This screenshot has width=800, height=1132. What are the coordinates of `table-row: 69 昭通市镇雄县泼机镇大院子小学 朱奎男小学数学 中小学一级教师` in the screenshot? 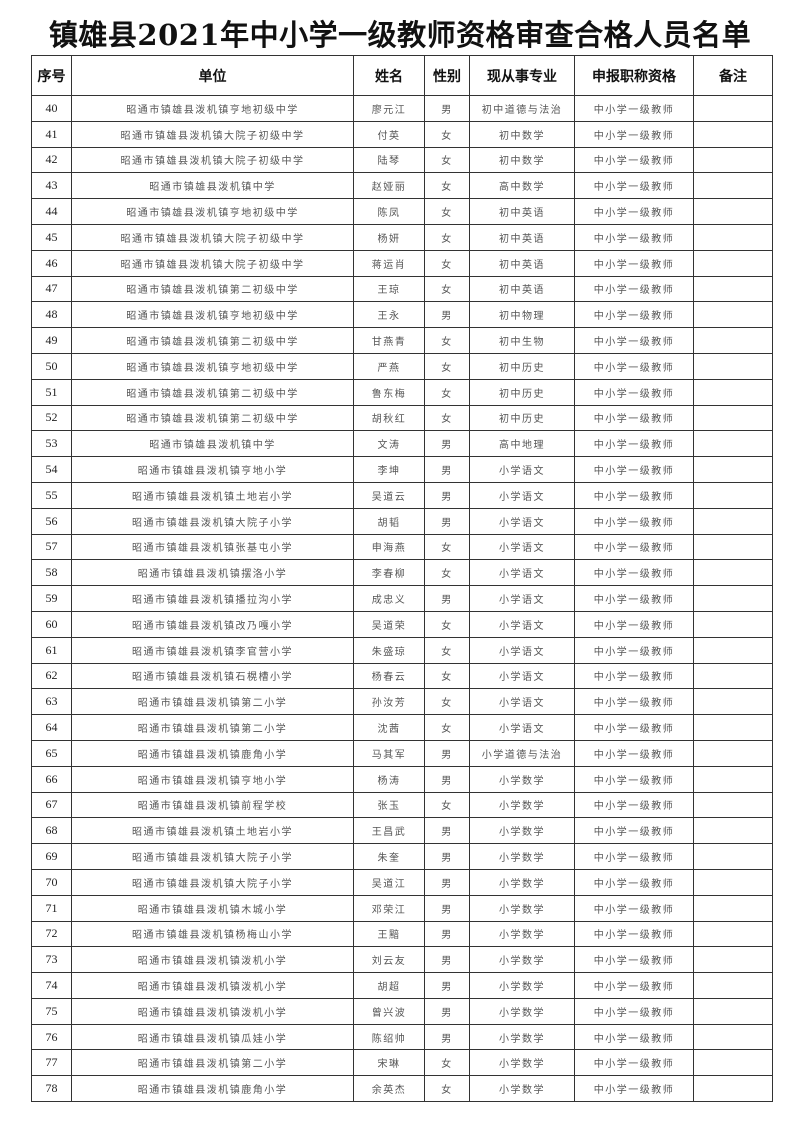 It's located at (402, 856).